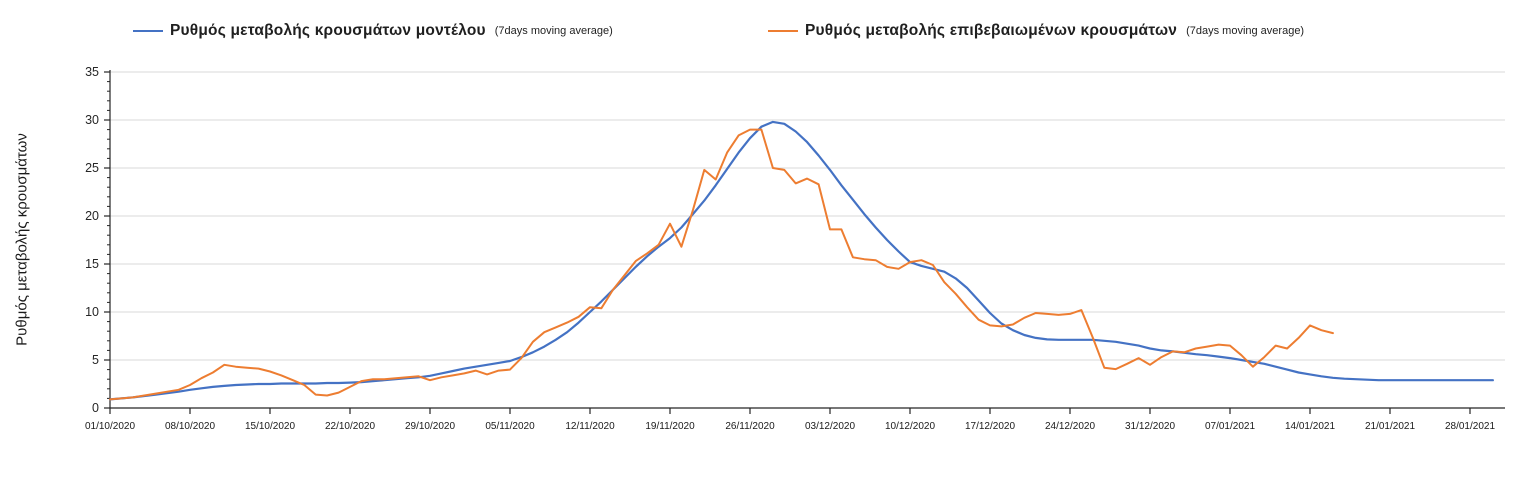 Image resolution: width=1540 pixels, height=490 pixels. I want to click on x-tick-label: 28/01/2021, so click(1470, 426).